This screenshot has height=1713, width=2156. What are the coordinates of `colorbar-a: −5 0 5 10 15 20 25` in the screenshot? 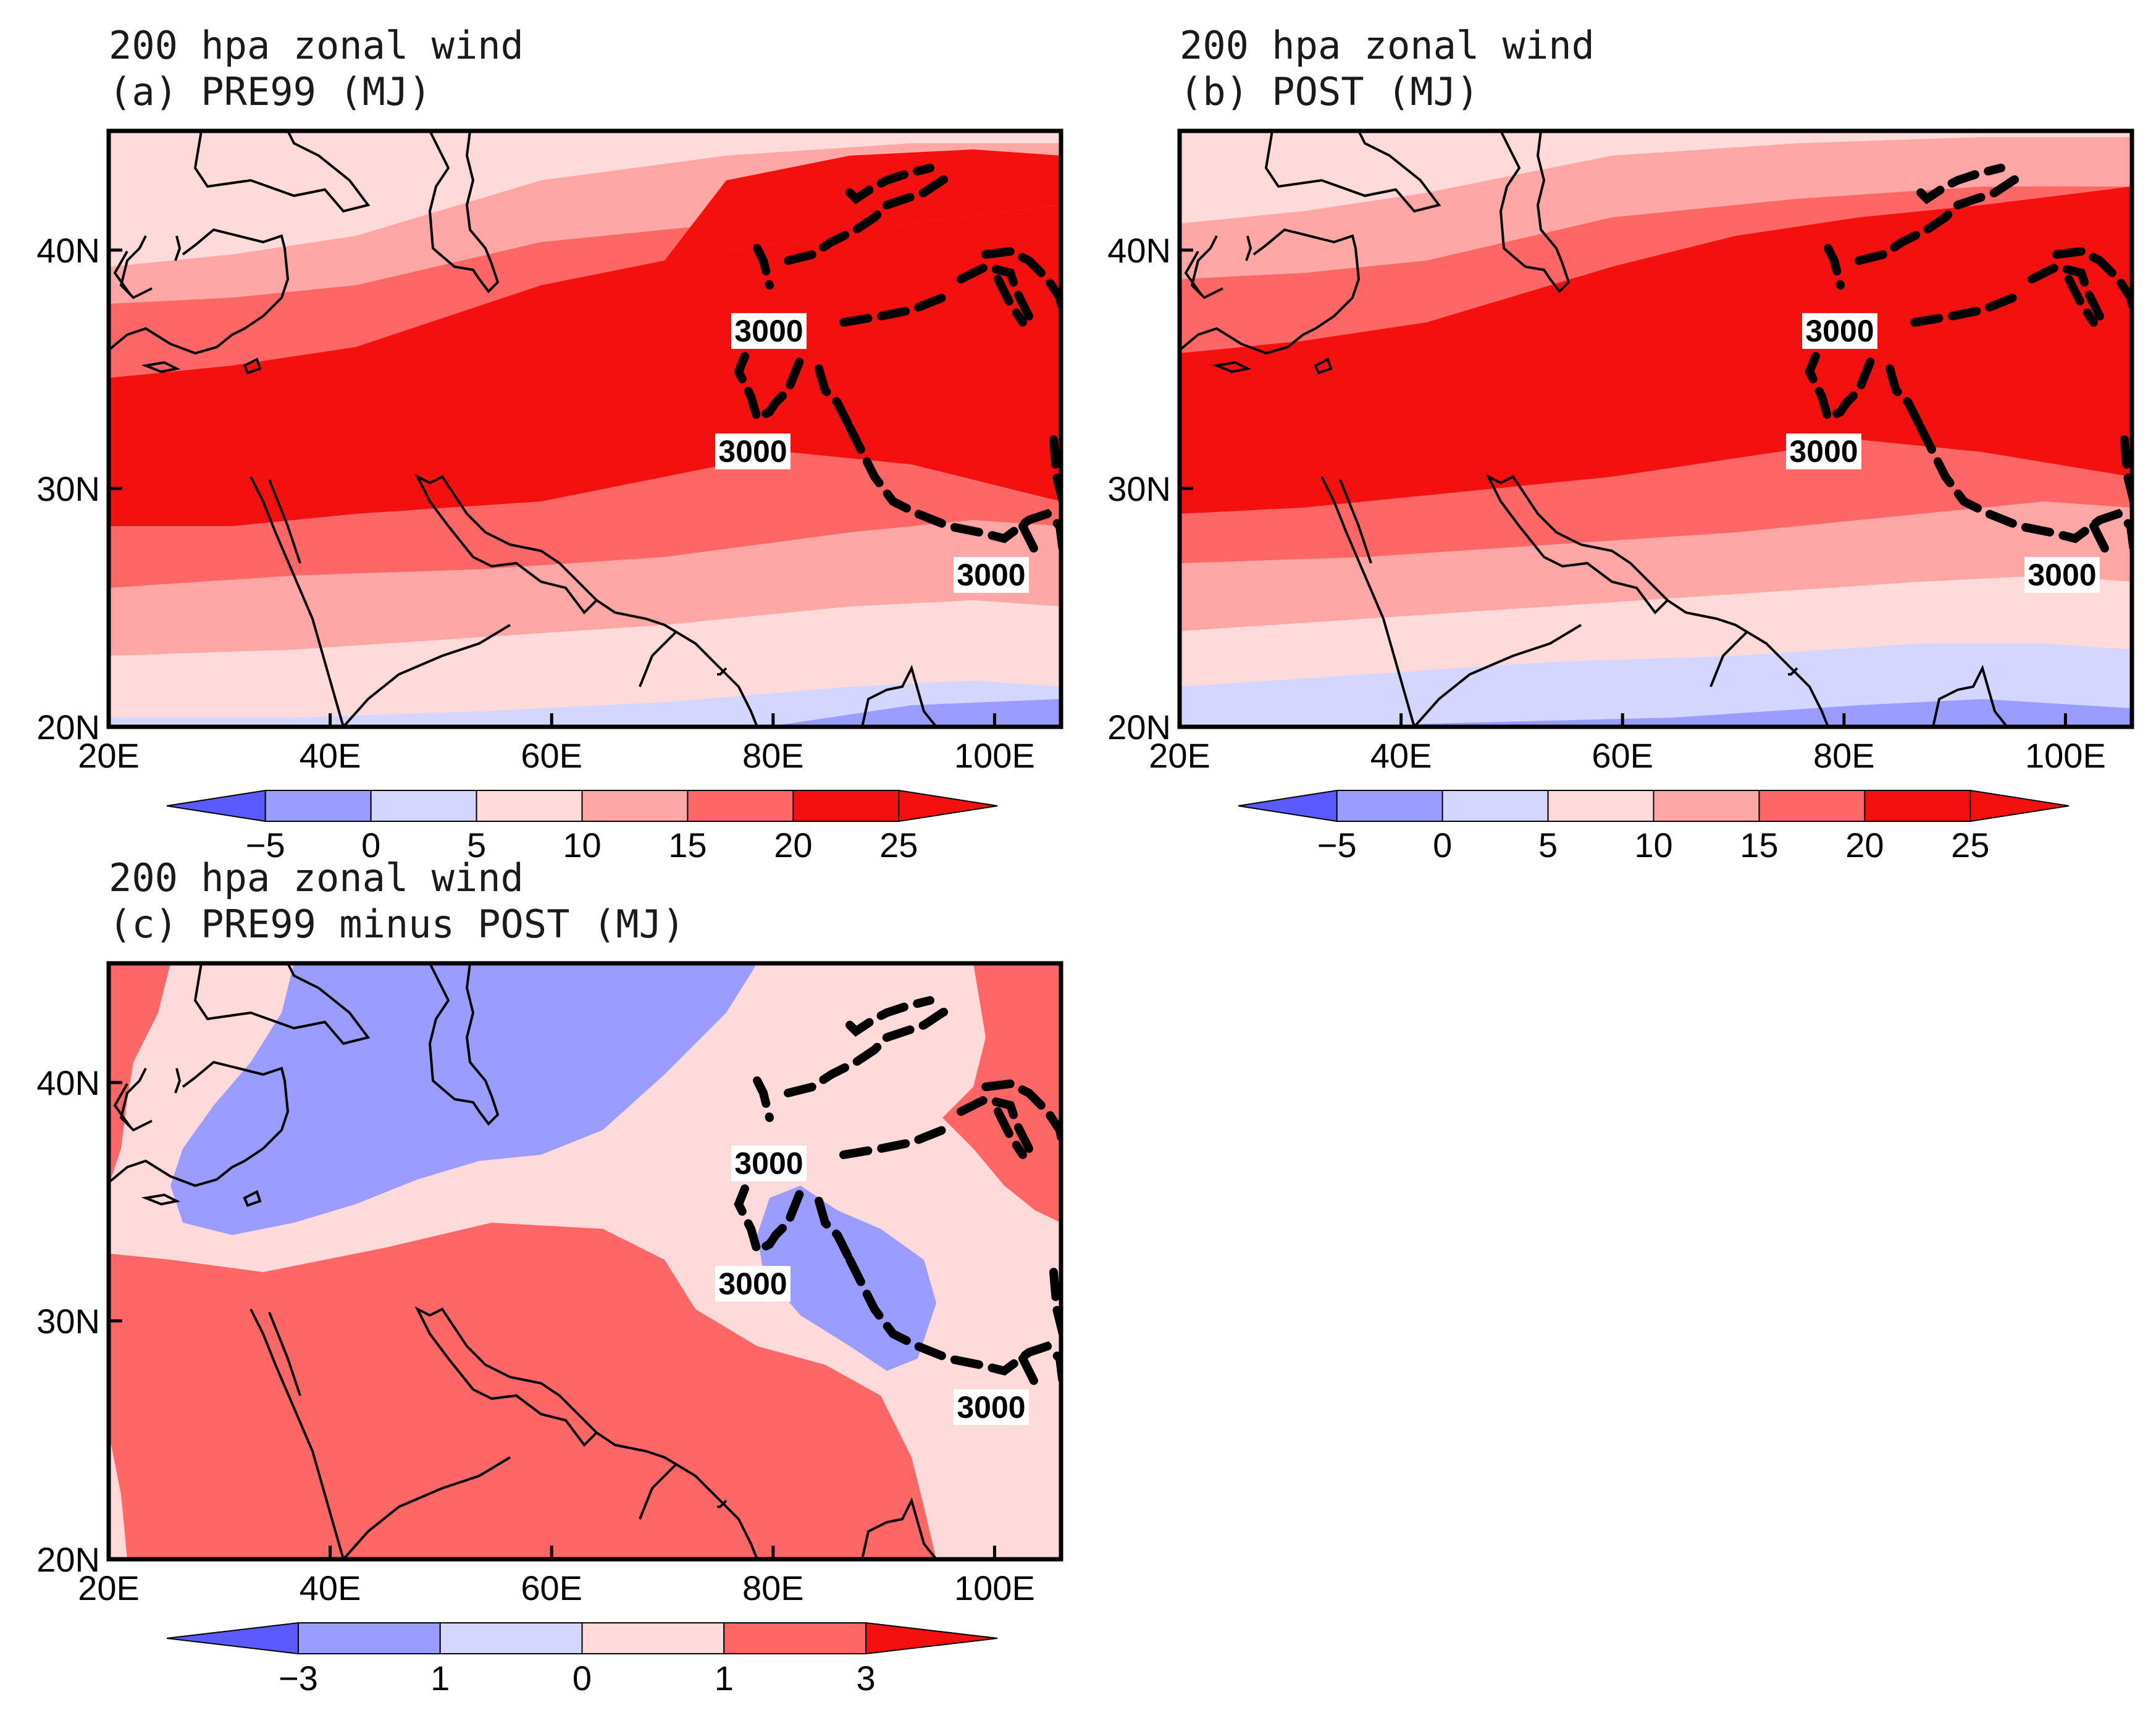 It's located at (582, 827).